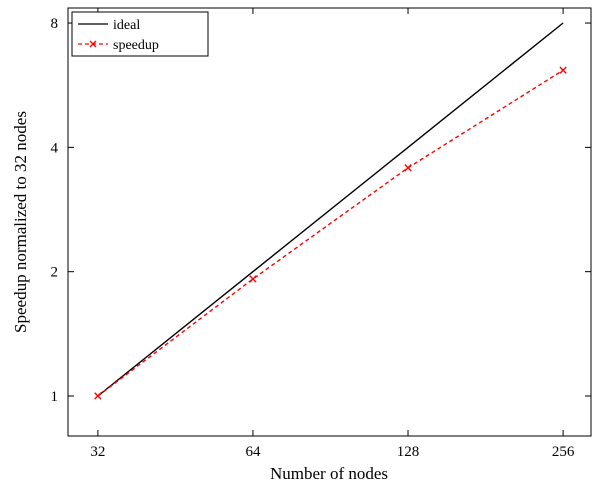 The image size is (592, 486). What do you see at coordinates (97, 452) in the screenshot?
I see `x-tick-label-32: 32` at bounding box center [97, 452].